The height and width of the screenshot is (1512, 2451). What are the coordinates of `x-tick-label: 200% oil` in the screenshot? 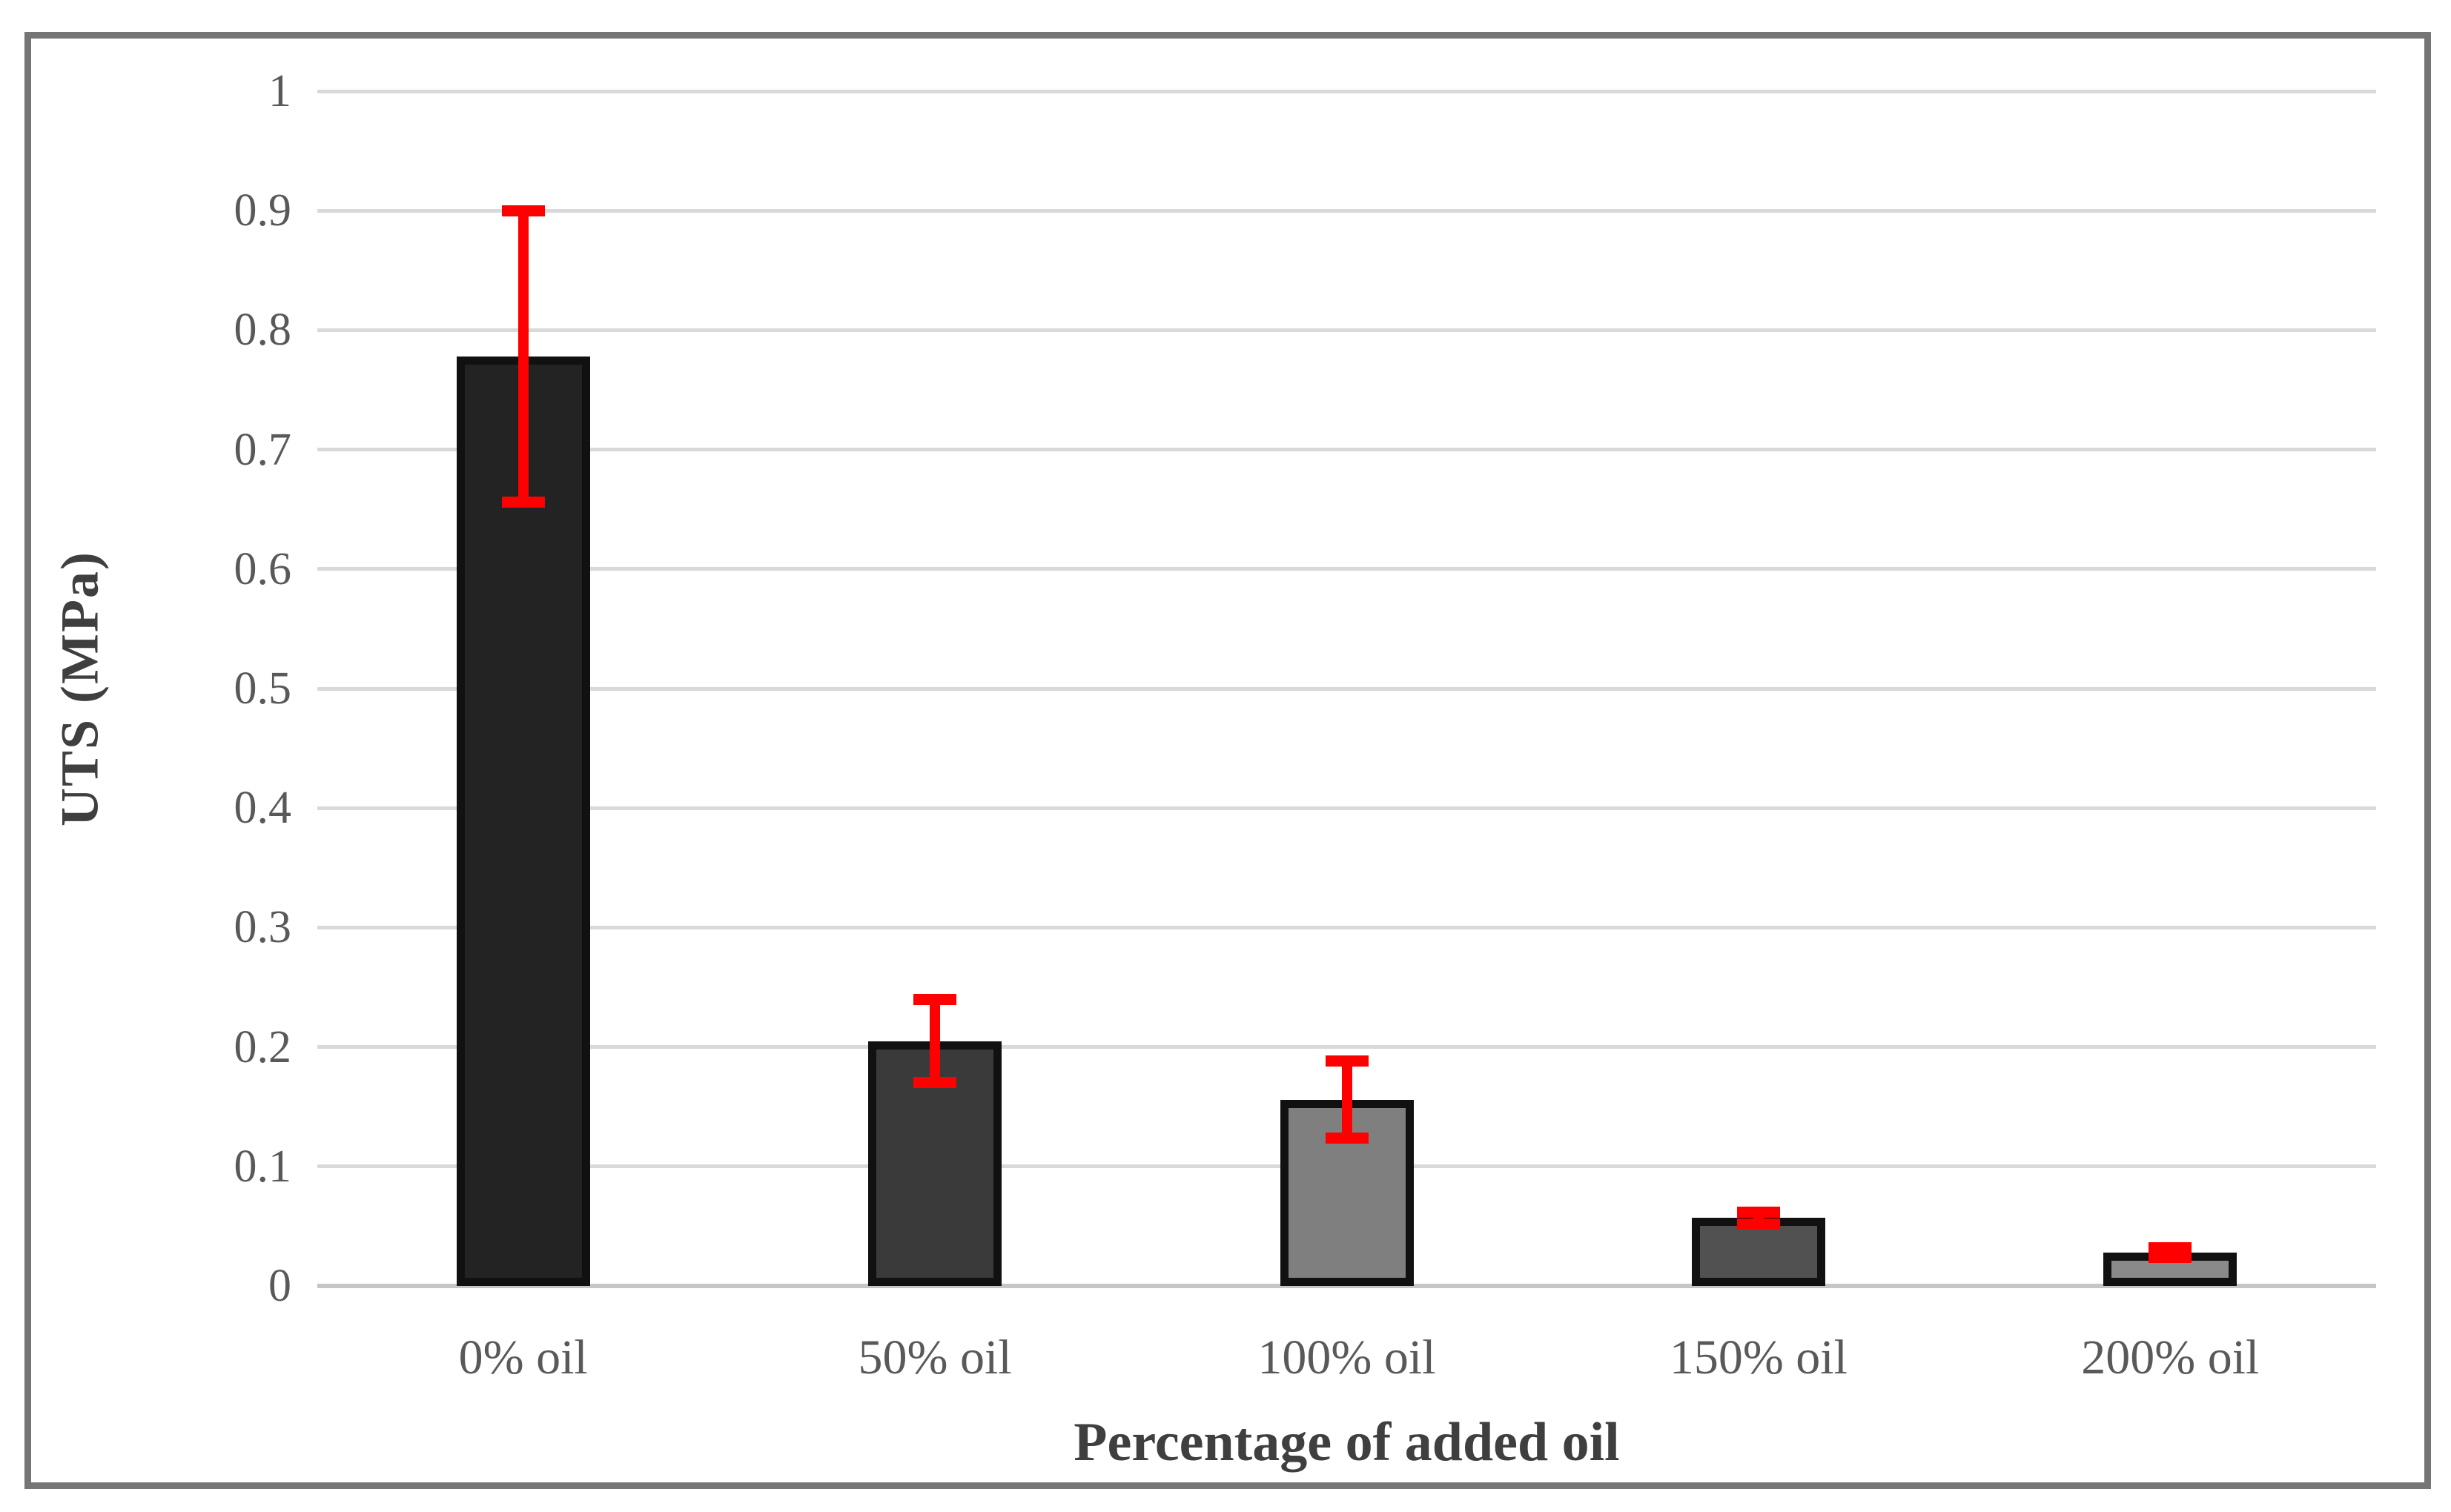 It's located at (2170, 1358).